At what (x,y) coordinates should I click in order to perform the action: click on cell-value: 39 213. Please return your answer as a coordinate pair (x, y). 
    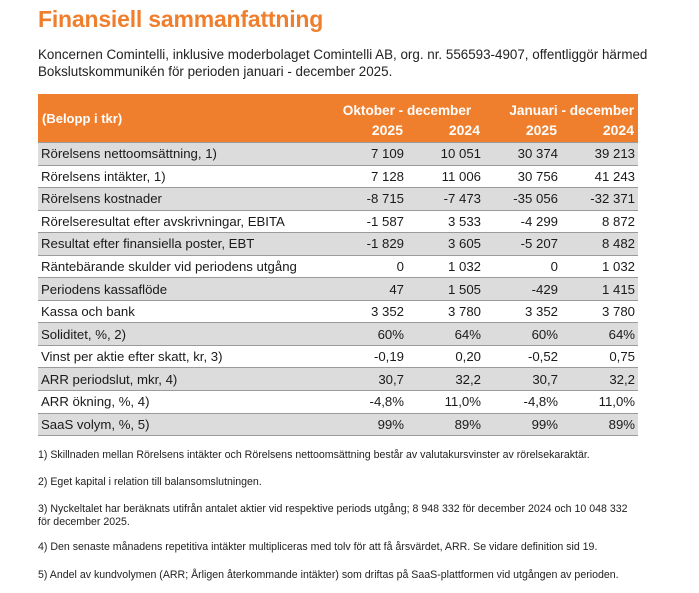
    Looking at the image, I should click on (600, 154).